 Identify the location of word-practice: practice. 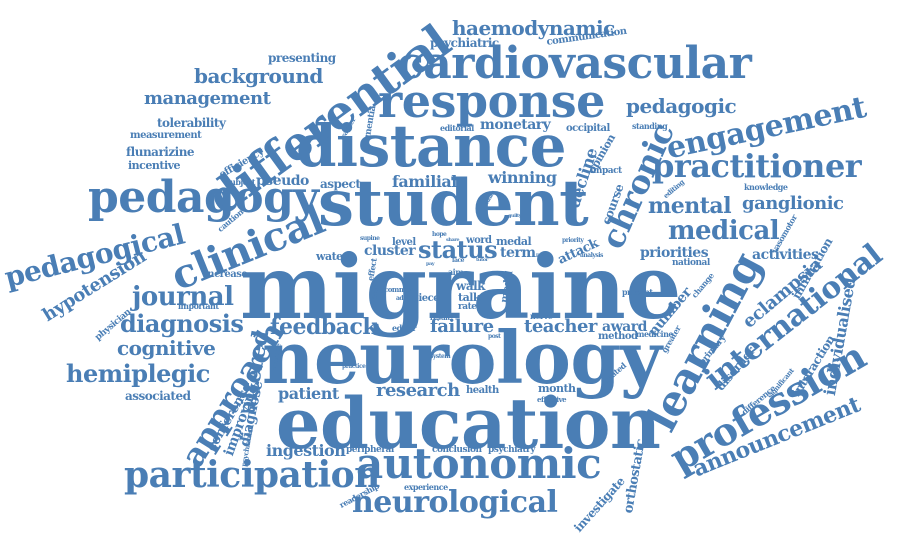
(353, 367).